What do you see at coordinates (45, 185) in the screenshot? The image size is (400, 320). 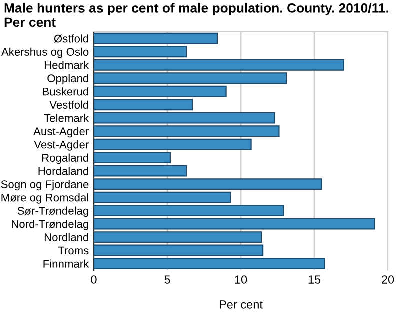 I see `y-tick-label: Sogn og Fjordane` at bounding box center [45, 185].